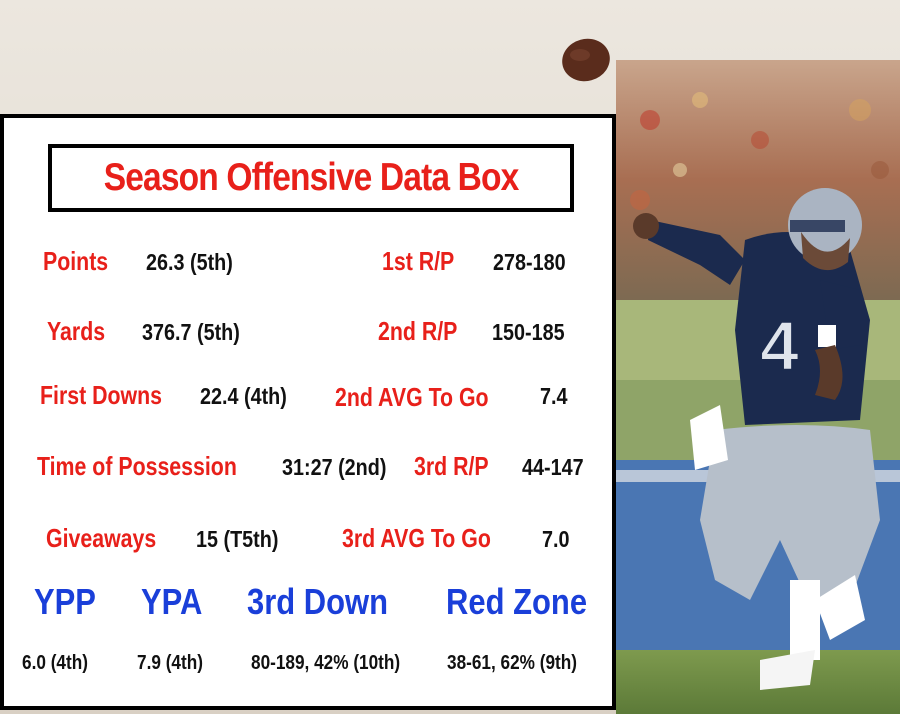  I want to click on bottom-head-3rd-down: 3rd Down, so click(318, 601).